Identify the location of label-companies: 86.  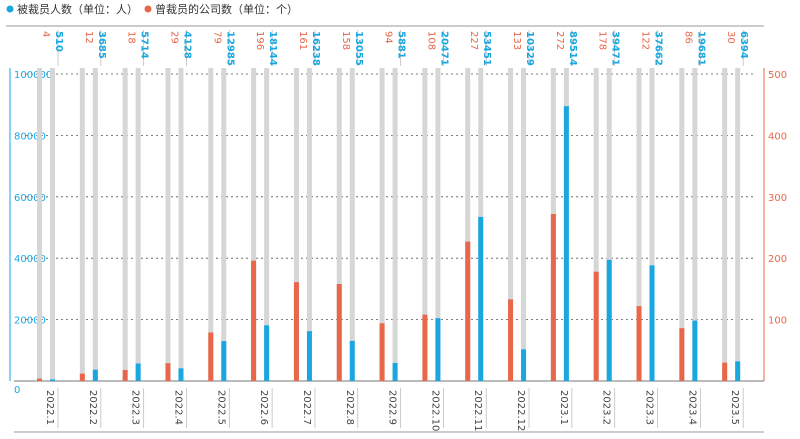
(687, 37).